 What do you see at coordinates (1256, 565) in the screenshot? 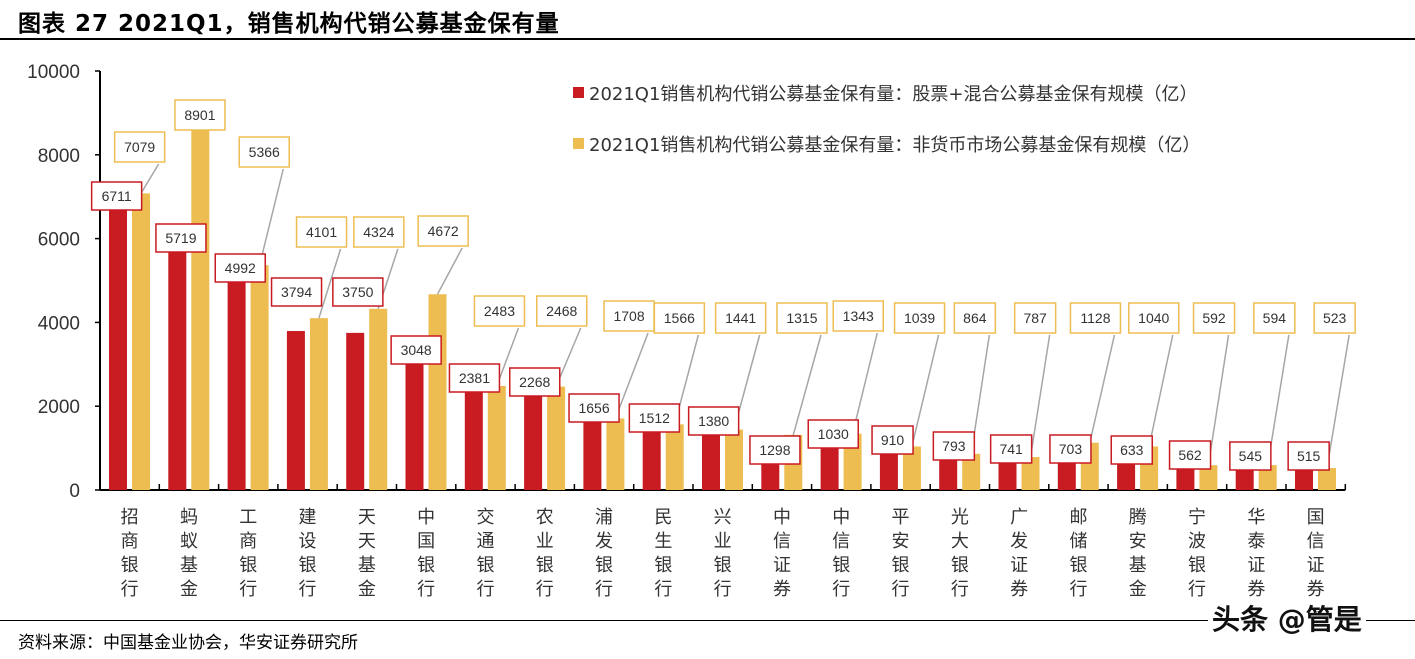
I see `x-category-label-char: 证` at bounding box center [1256, 565].